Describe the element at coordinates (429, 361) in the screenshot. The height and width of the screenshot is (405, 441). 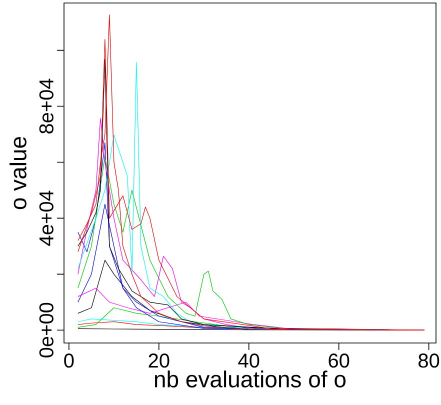
I see `x-tick-label: 80` at that location.